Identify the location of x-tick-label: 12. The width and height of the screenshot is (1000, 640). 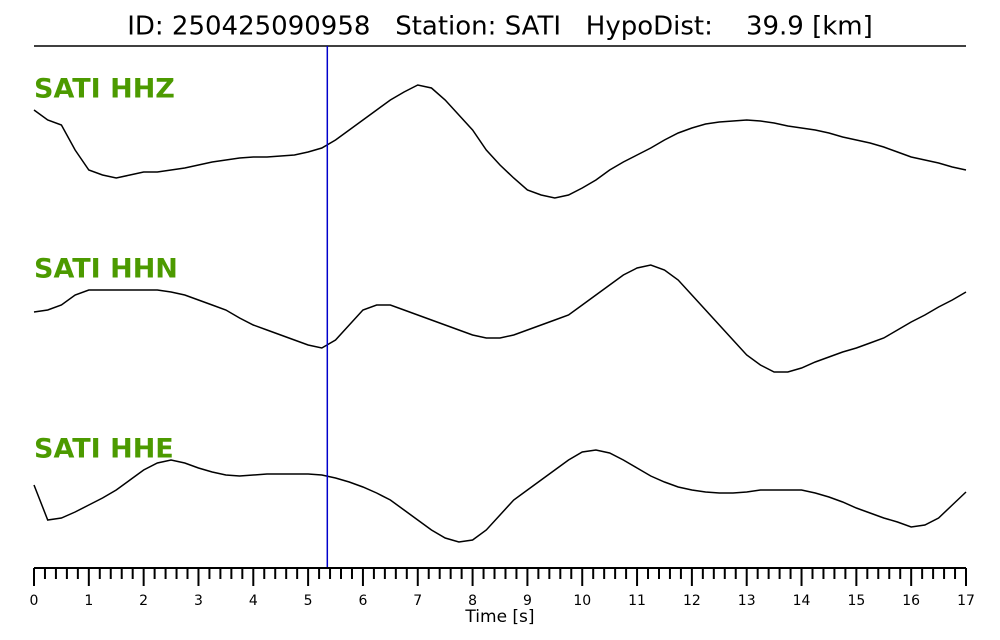
(692, 601).